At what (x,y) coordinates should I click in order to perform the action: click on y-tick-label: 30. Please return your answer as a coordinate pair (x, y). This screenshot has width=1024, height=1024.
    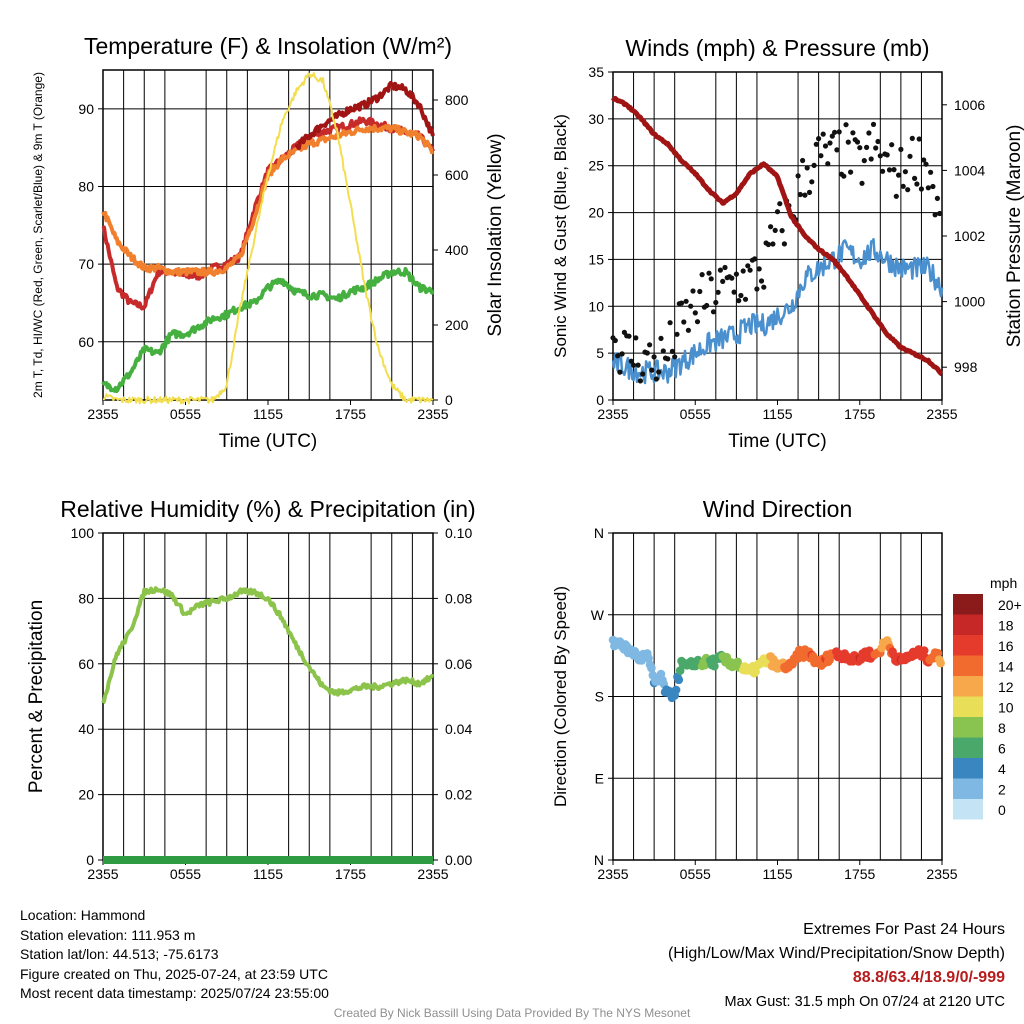
    Looking at the image, I should click on (596, 119).